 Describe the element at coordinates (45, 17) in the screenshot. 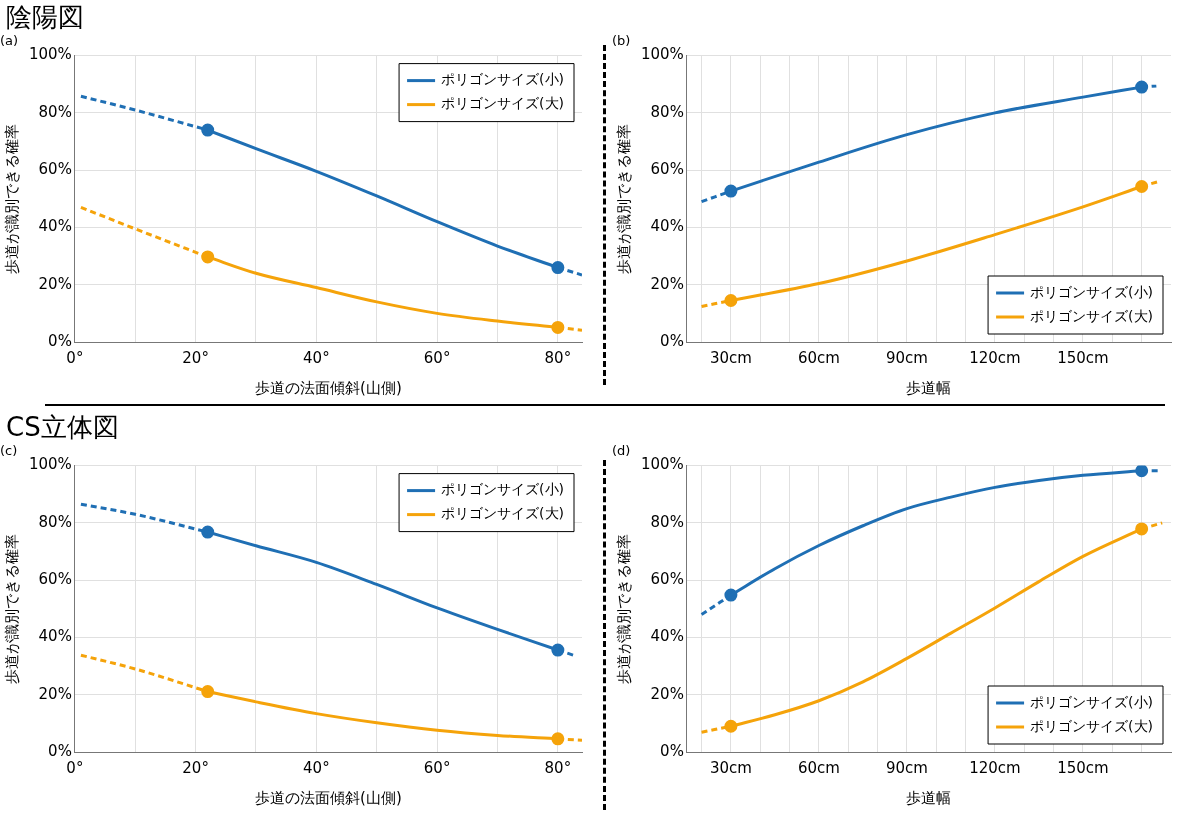

I see `text: 陰陽図` at that location.